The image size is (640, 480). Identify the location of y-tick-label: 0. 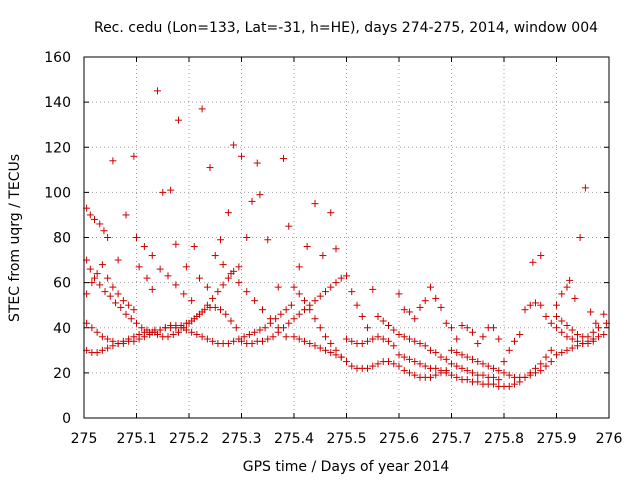
(66, 419).